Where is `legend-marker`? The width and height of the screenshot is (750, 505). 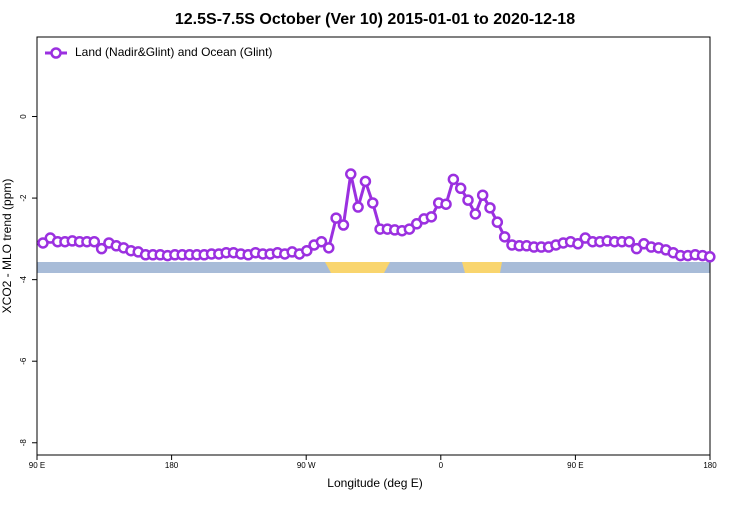
legend-marker is located at coordinates (56, 53).